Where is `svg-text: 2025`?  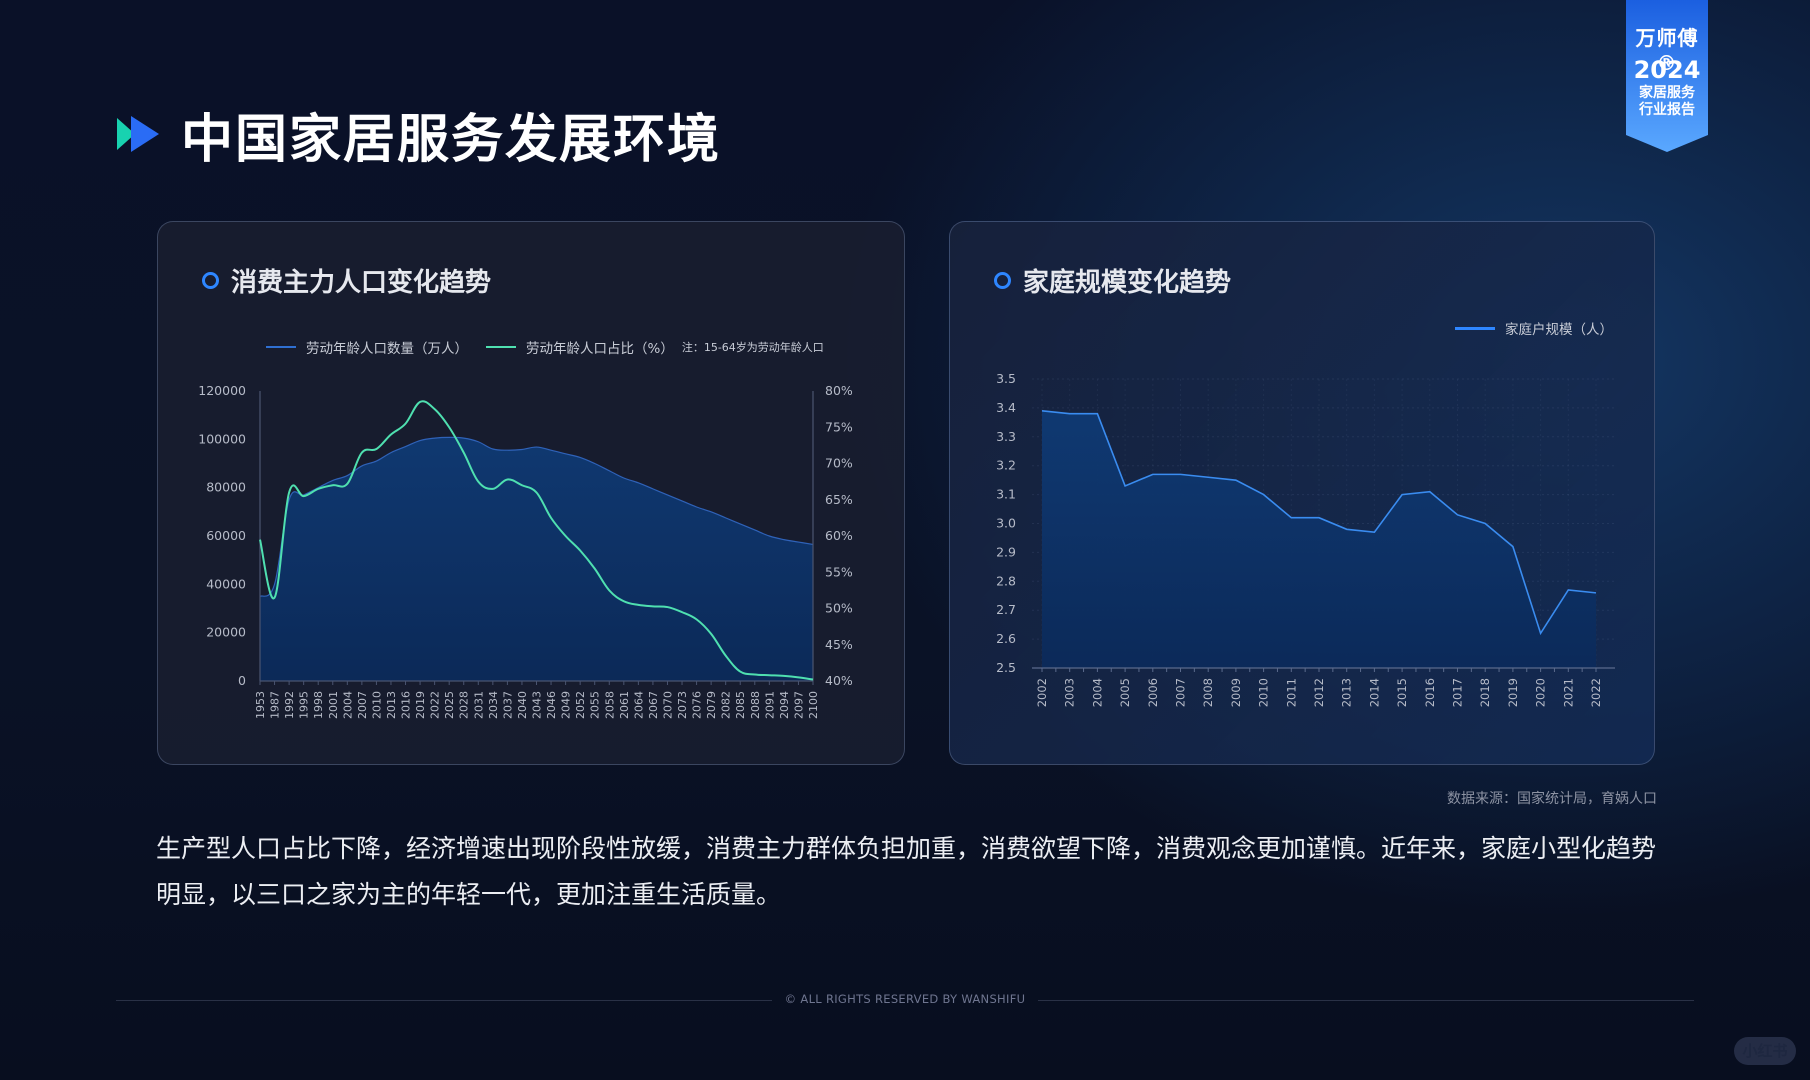
svg-text: 2025 is located at coordinates (449, 705).